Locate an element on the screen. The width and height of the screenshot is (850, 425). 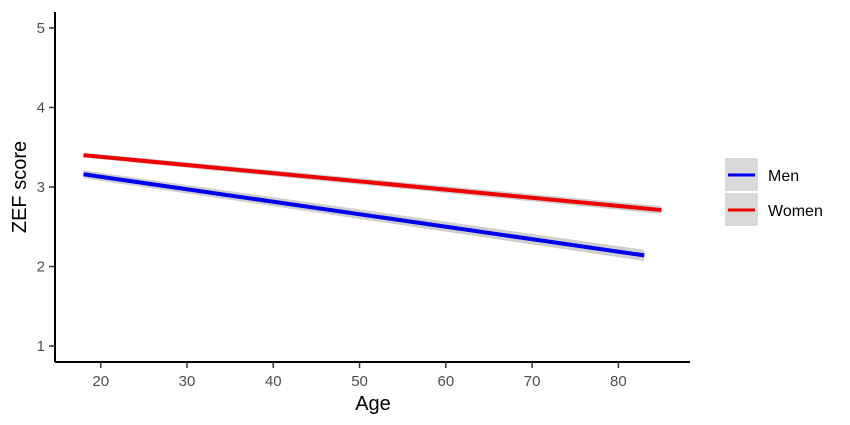
x-tick-label: 30 is located at coordinates (187, 381).